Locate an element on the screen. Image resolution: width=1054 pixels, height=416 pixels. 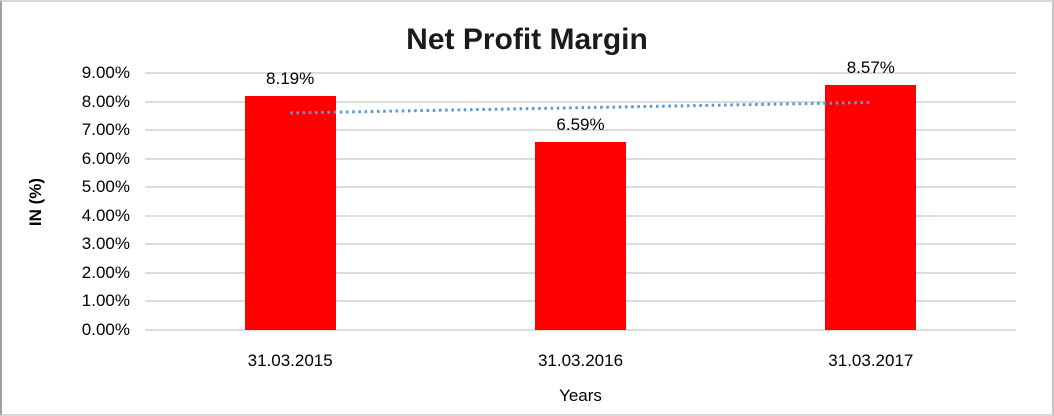
bar-value-label: 6.59% is located at coordinates (580, 124).